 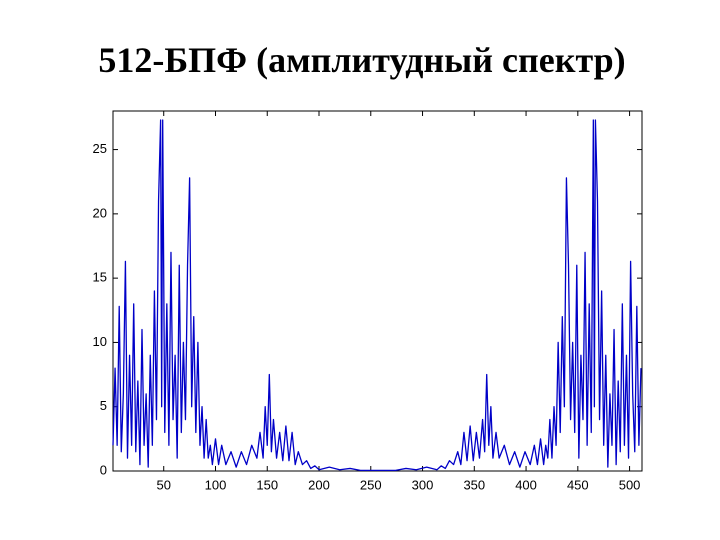 I want to click on x-tick-label: 50, so click(x=163, y=484).